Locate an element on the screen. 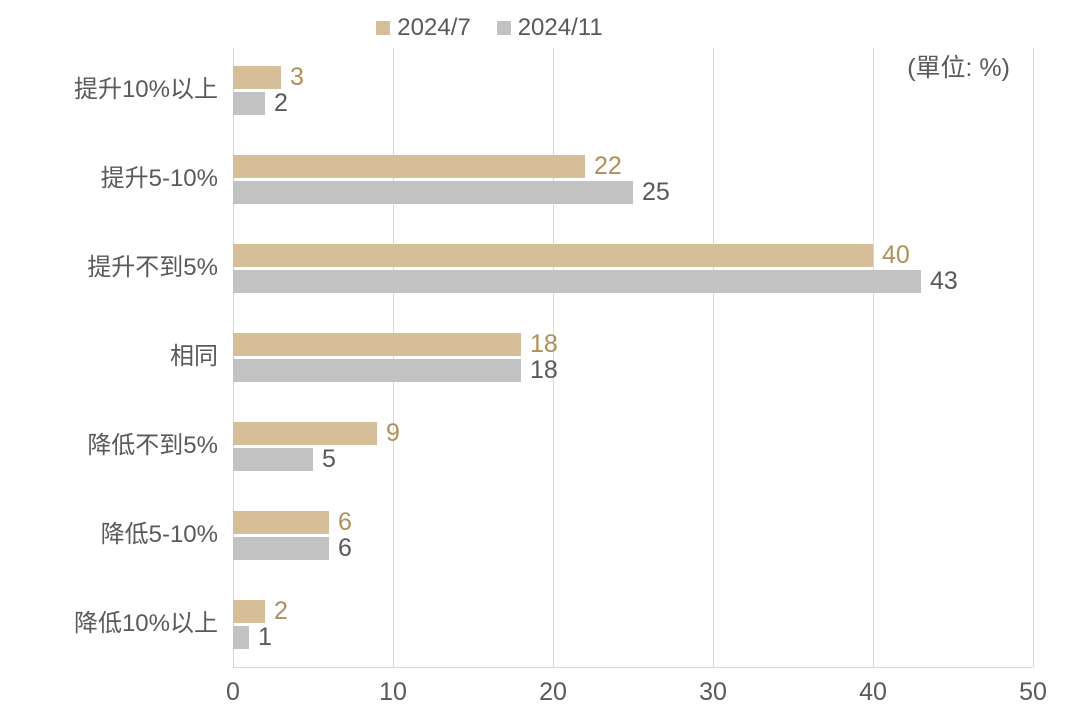 Image resolution: width=1077 pixels, height=718 pixels. x-axis-tick-label: 20 is located at coordinates (553, 692).